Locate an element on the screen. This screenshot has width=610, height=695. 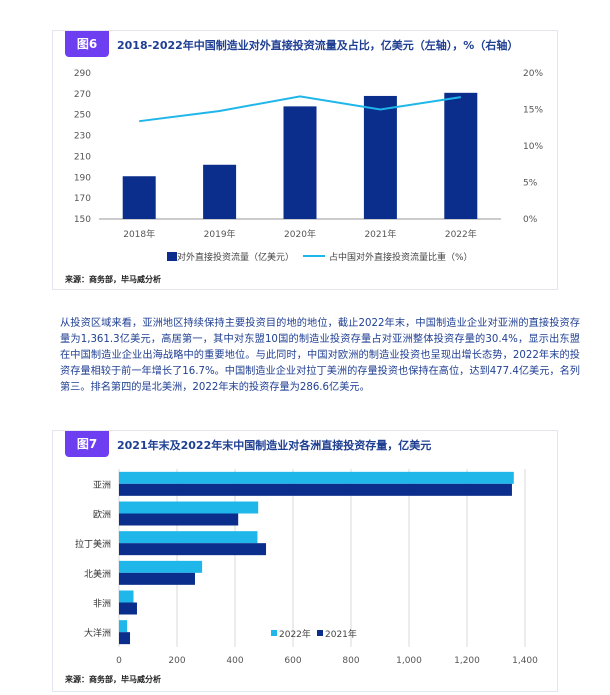
bar-2021-拉丁美洲 is located at coordinates (193, 549).